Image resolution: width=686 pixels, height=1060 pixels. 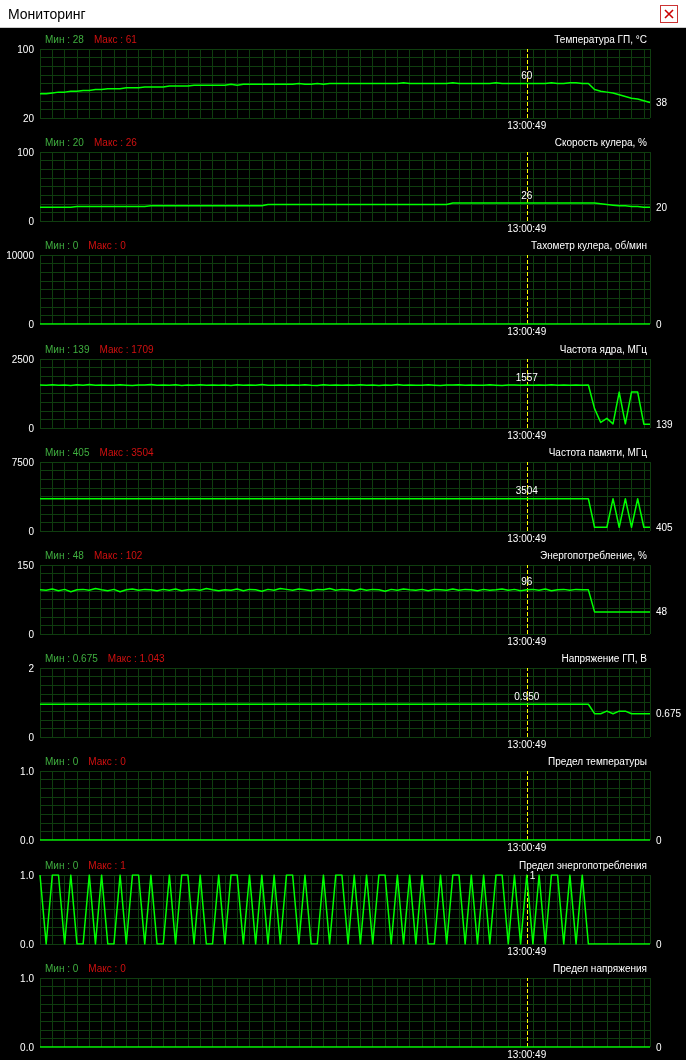 I want to click on data-label: 60, so click(x=527, y=75).